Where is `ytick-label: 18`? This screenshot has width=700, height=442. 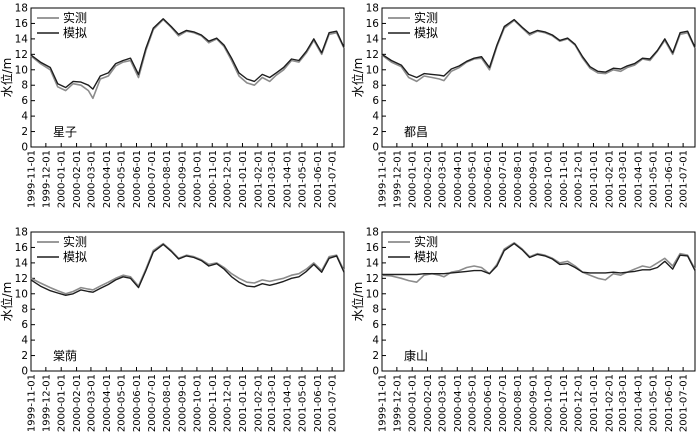
ytick-label: 18 is located at coordinates (21, 233).